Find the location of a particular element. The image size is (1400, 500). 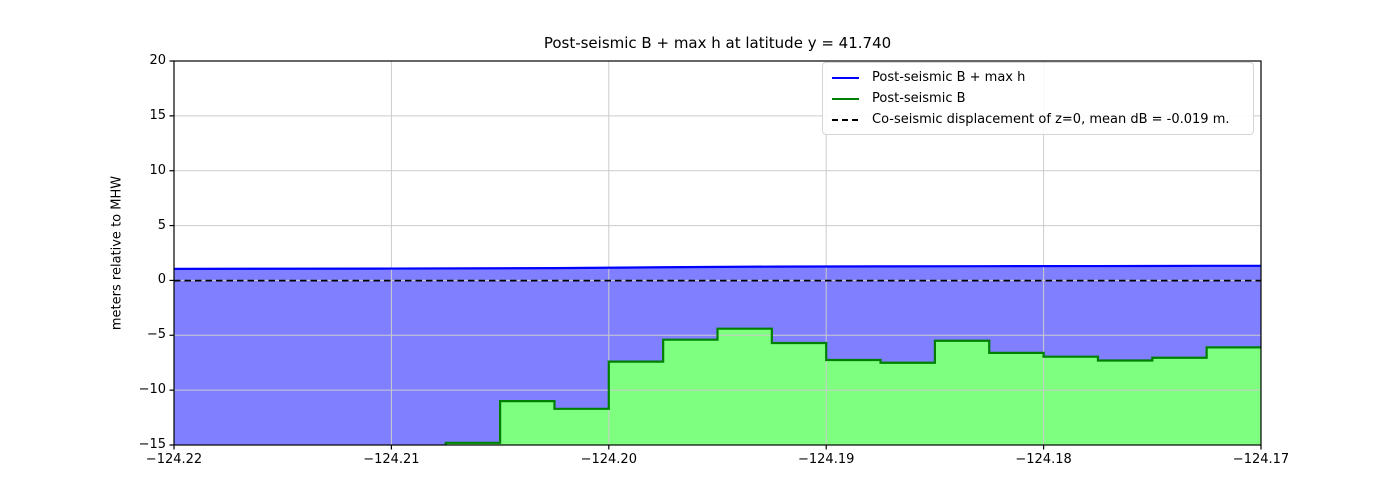

legend-item-post-seismic-b: Post-seismic B is located at coordinates (1037, 98).